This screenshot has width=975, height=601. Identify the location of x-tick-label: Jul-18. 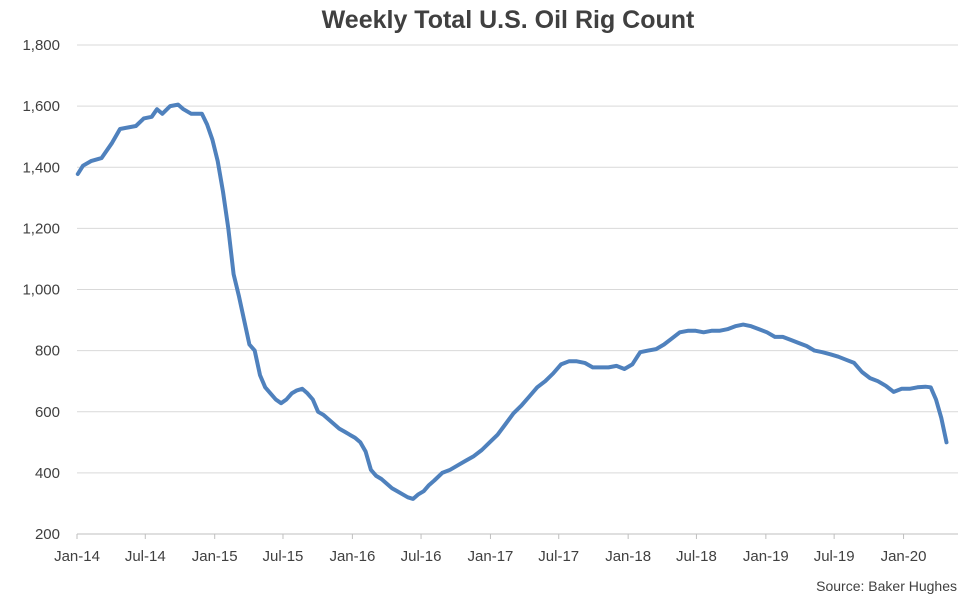
(696, 556).